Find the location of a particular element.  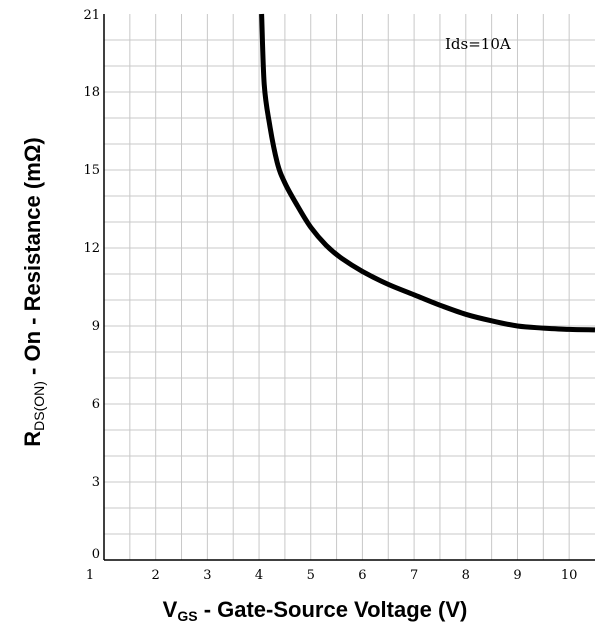

x-tick-label: 2 is located at coordinates (156, 575).